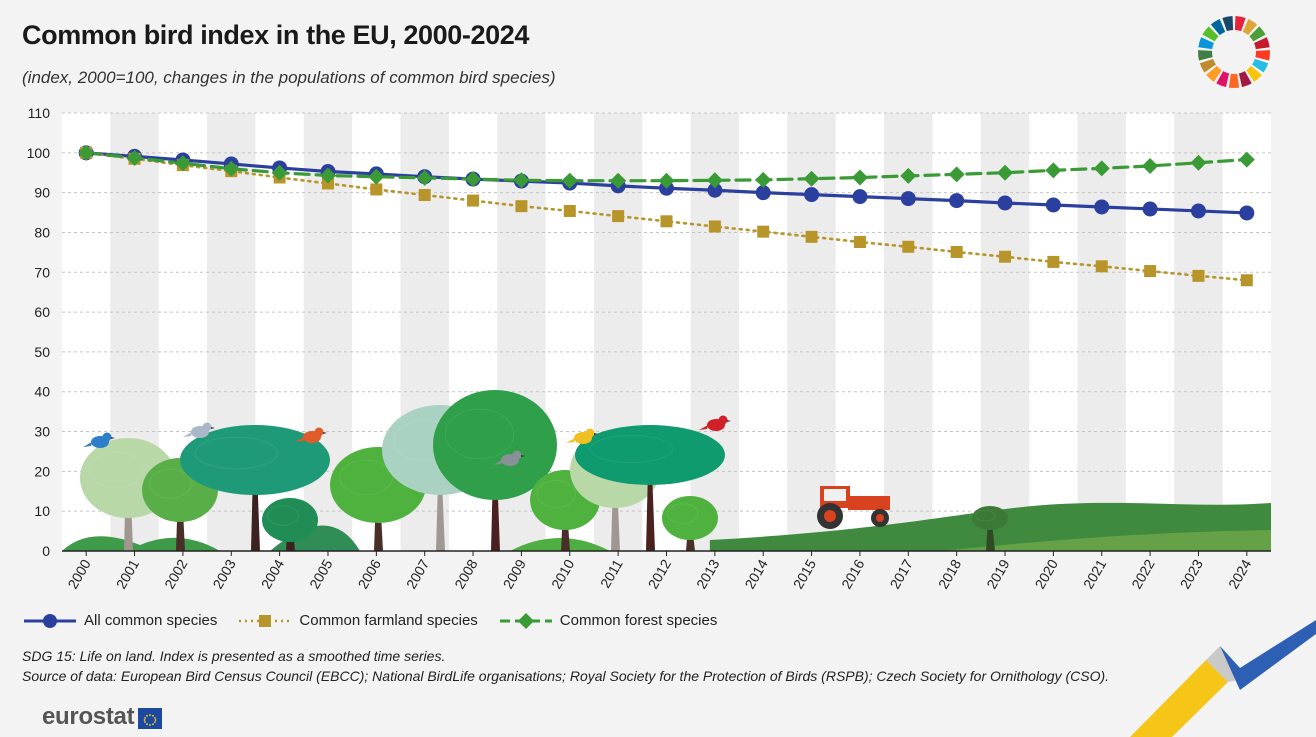 The height and width of the screenshot is (737, 1316). What do you see at coordinates (756, 573) in the screenshot?
I see `x-tick-label: 2014` at bounding box center [756, 573].